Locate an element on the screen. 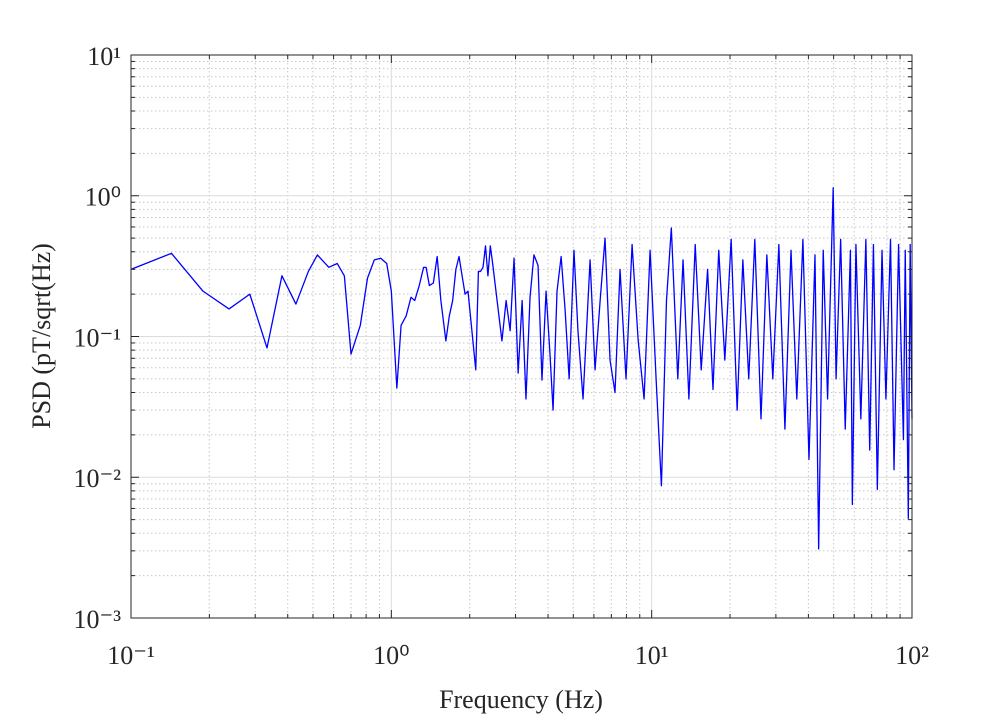 The image size is (1008, 720). y-tick-label: 10⁻² is located at coordinates (97, 478).